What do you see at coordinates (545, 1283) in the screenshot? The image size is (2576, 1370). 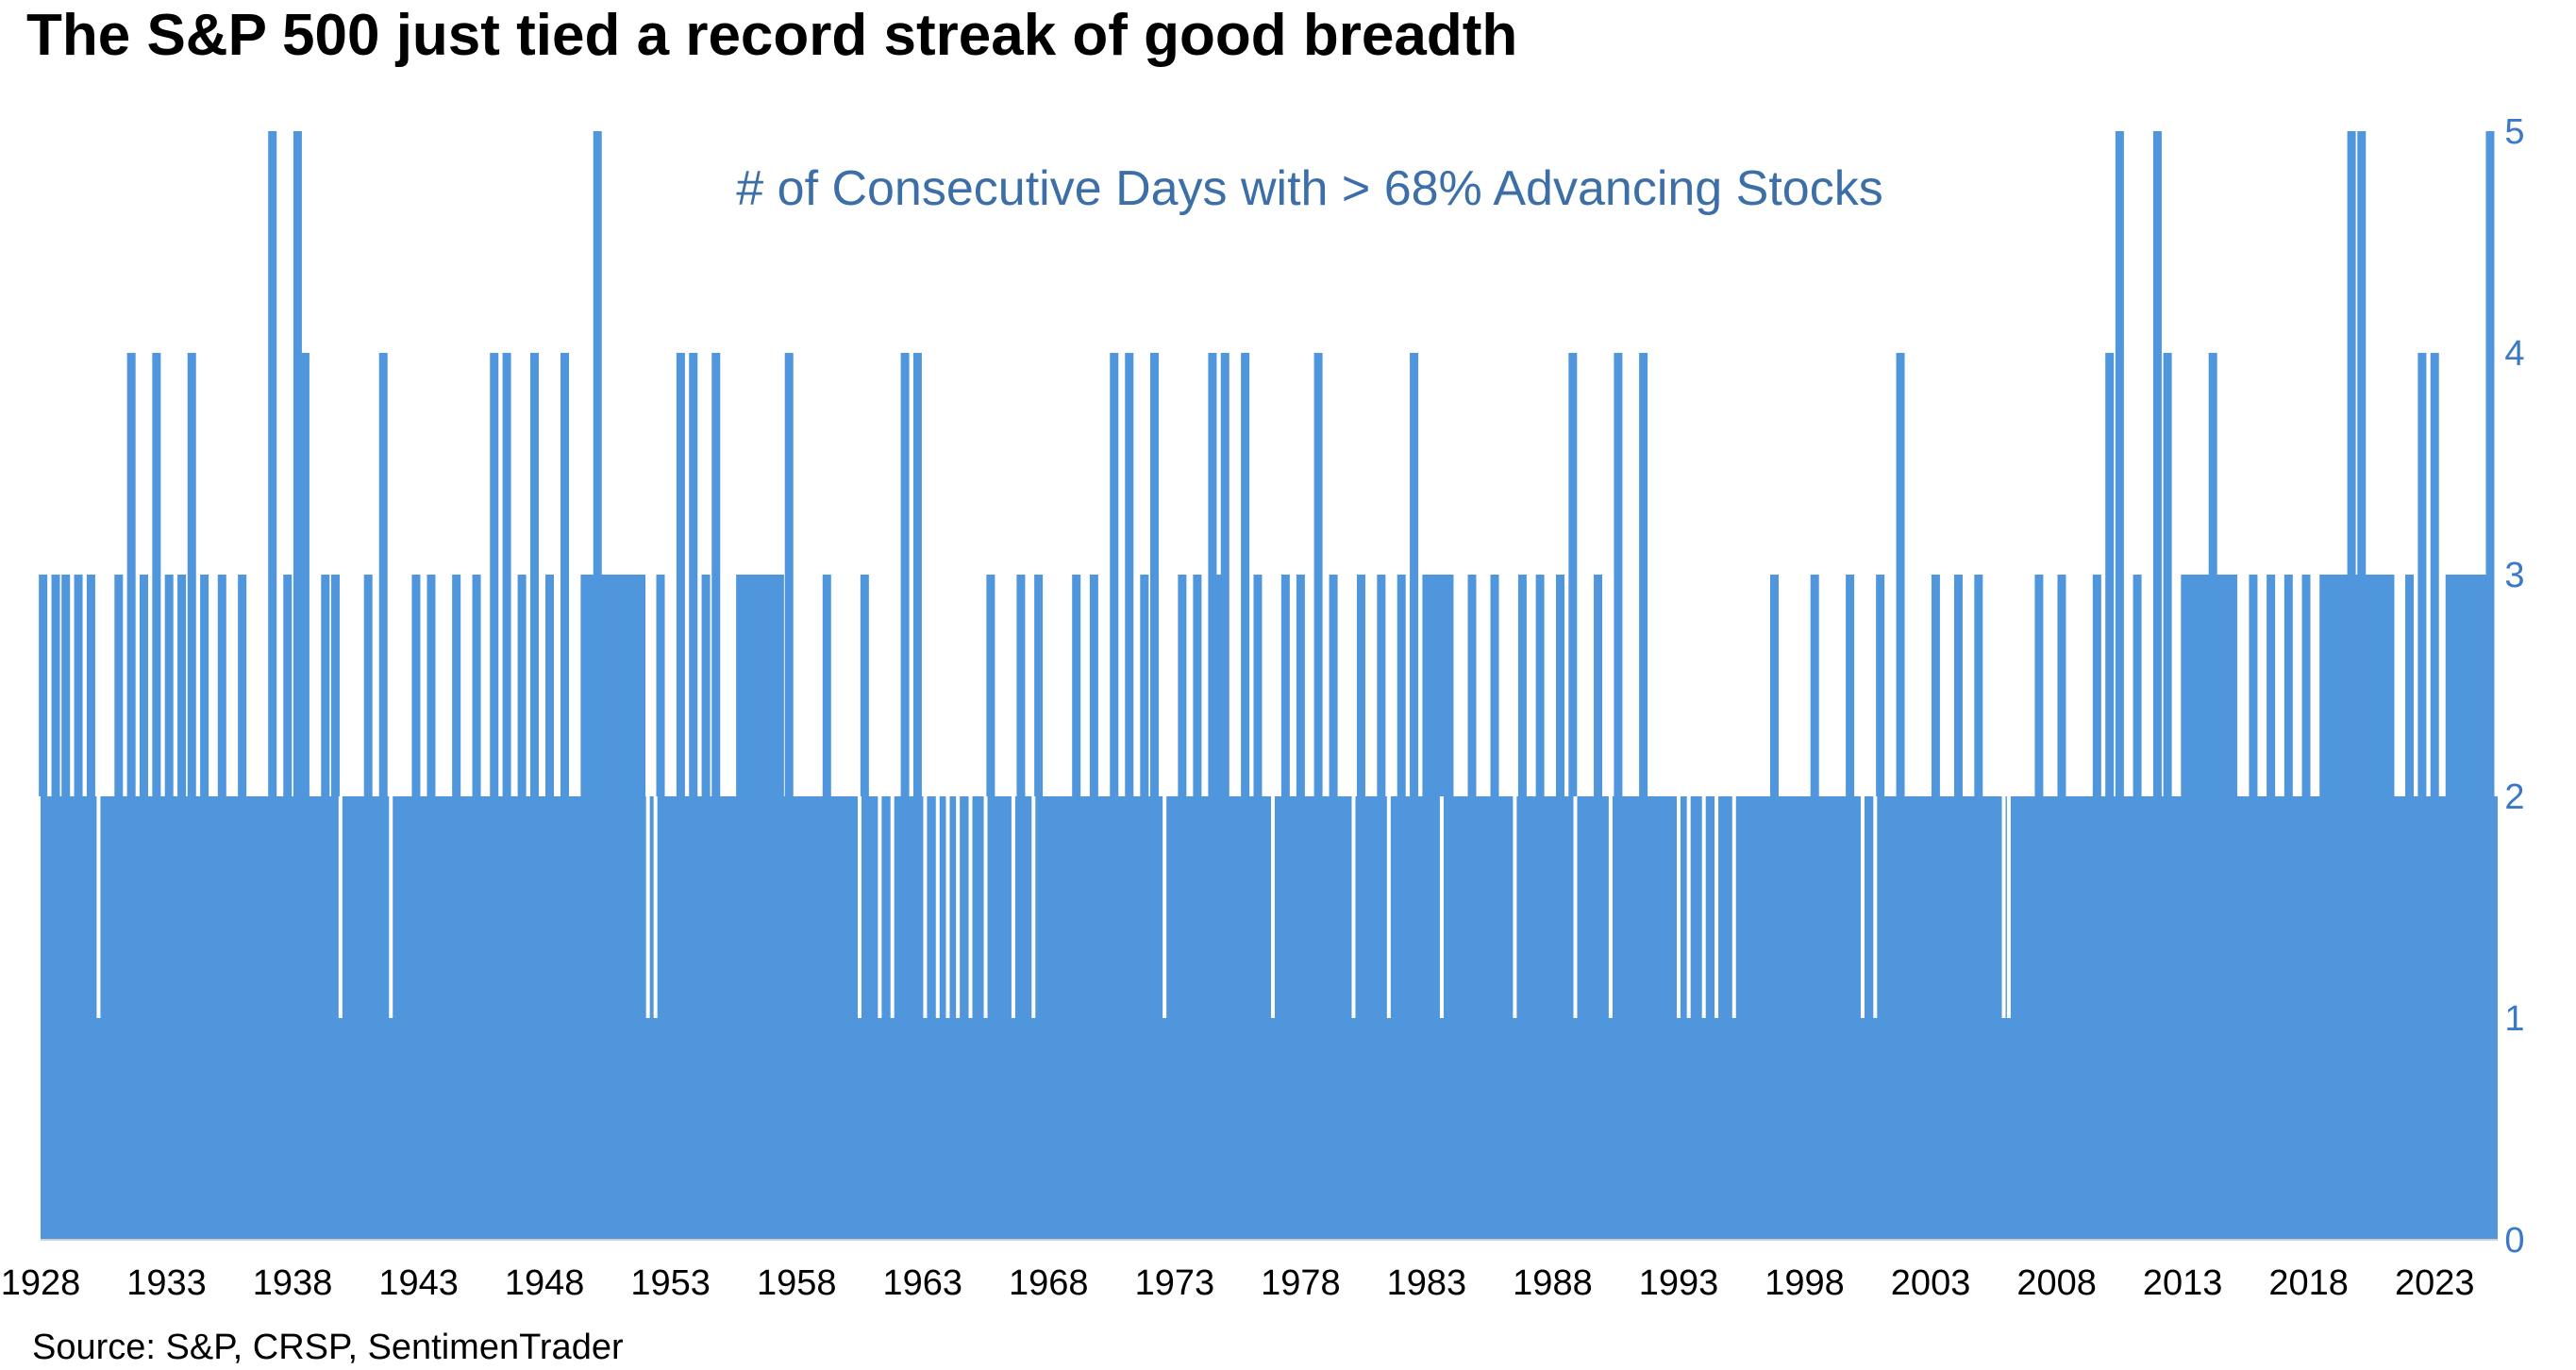 I see `x-tick-label: 1948` at bounding box center [545, 1283].